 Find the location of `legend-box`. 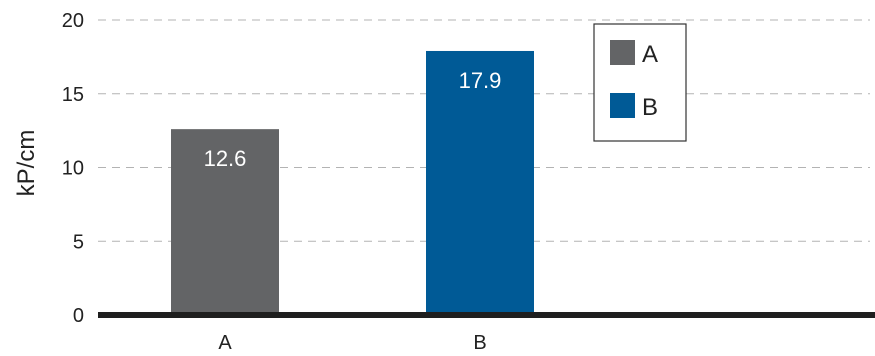

legend-box is located at coordinates (640, 82).